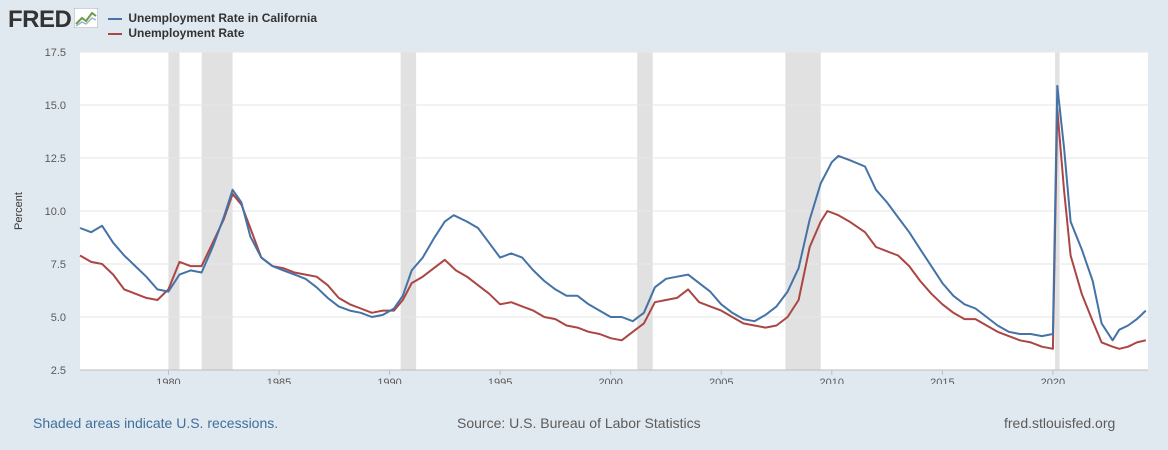 The image size is (1168, 450). What do you see at coordinates (500, 380) in the screenshot?
I see `x-tick-label: 1995` at bounding box center [500, 380].